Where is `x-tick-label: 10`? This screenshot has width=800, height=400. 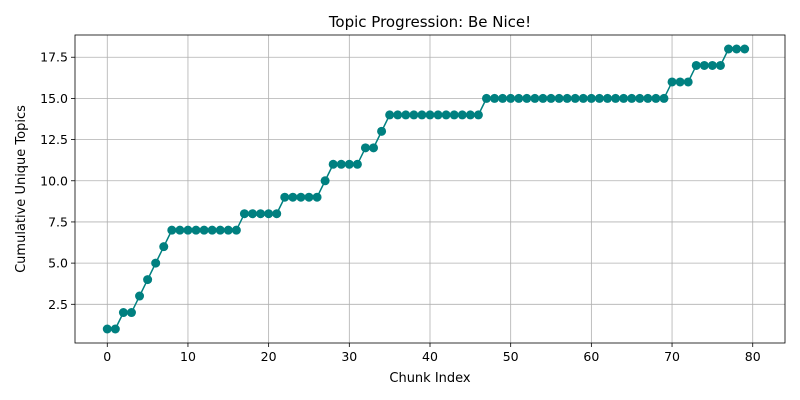
x-tick-label: 10 is located at coordinates (188, 356).